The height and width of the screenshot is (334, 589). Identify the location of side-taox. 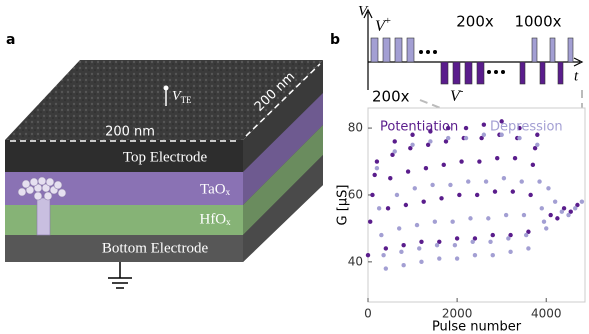
(283, 149).